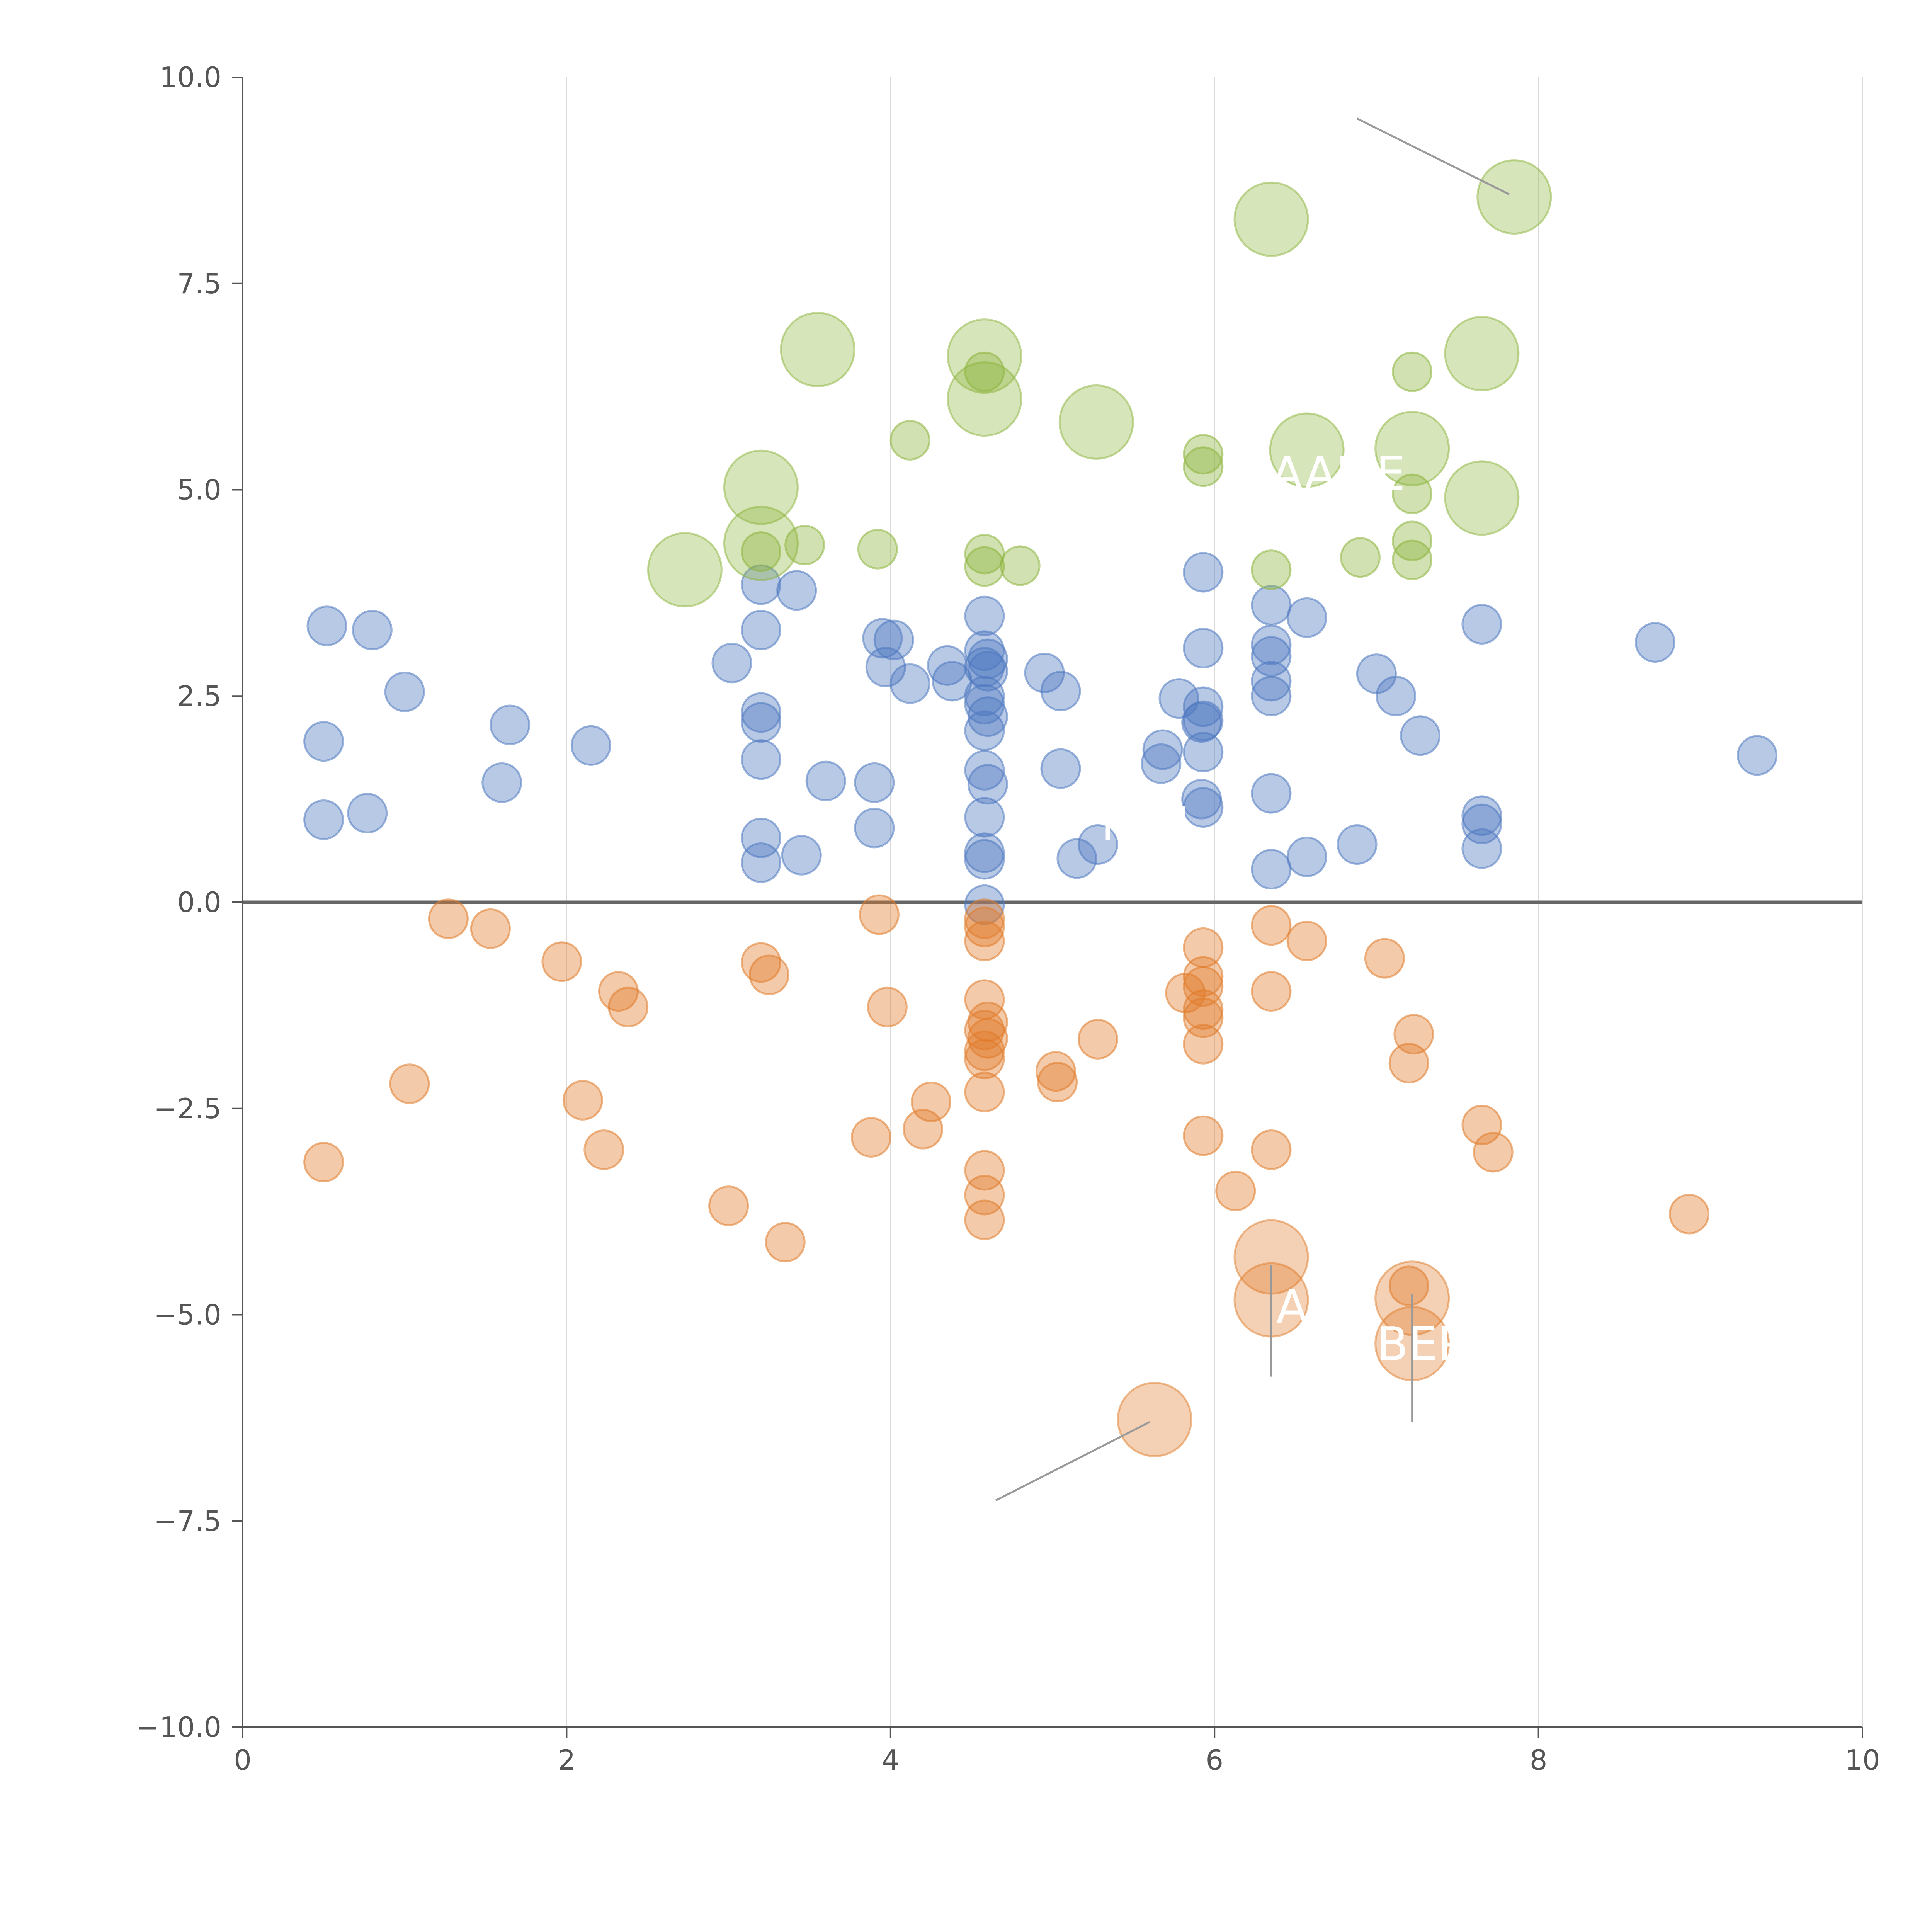 The image size is (1932, 1932). I want to click on y-tick-label: −5.0, so click(188, 1315).